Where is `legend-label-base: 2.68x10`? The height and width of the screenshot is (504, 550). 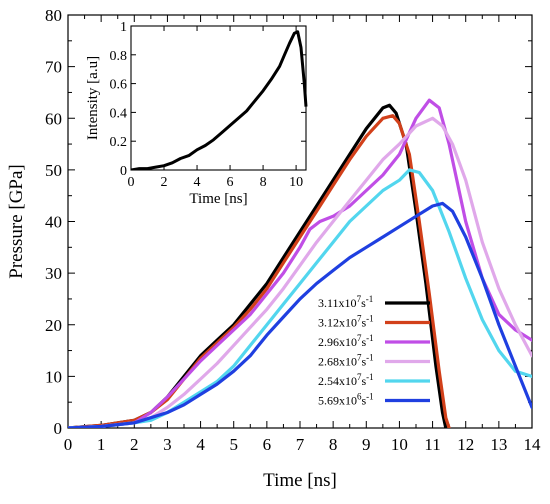 legend-label-base: 2.68x10 is located at coordinates (337, 362).